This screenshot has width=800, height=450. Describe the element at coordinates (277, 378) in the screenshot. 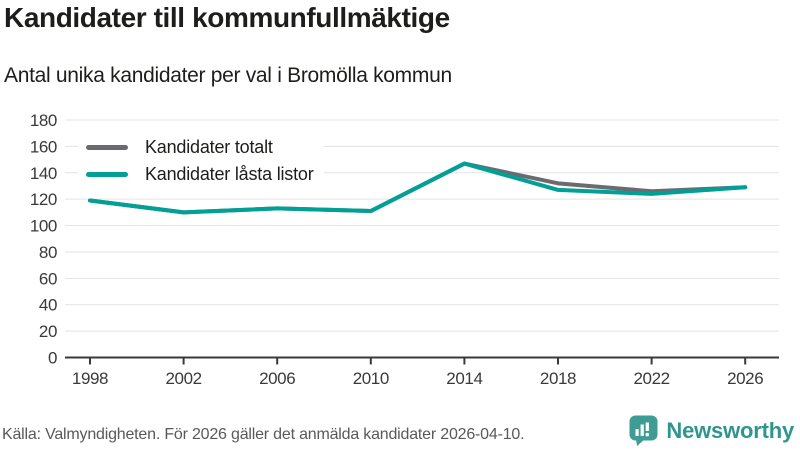

I see `svg-text: 2006` at that location.